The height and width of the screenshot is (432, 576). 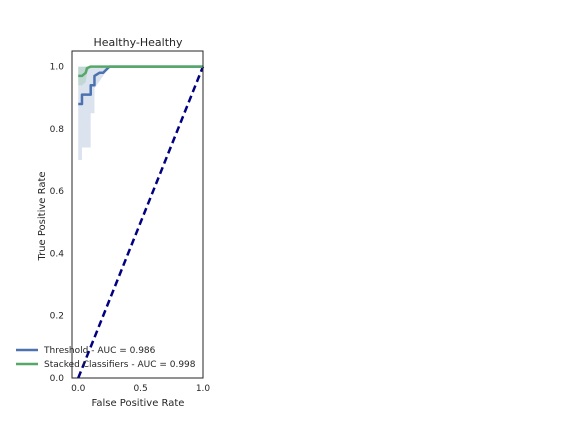 I want to click on legend-label: Stacked Classifiers - AUC = 0.998, so click(x=120, y=365).